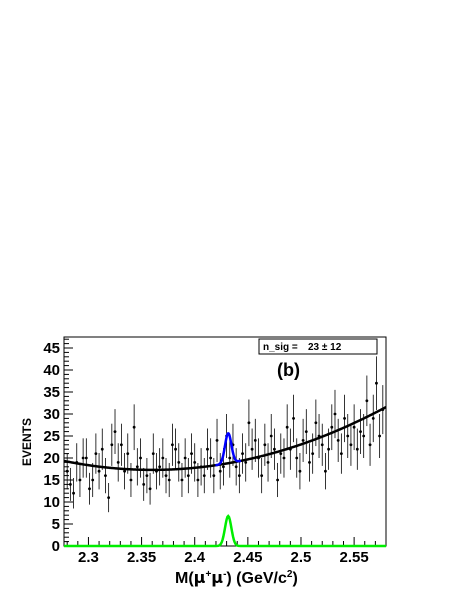 The width and height of the screenshot is (463, 599). I want to click on y-tick-label: 45, so click(51, 348).